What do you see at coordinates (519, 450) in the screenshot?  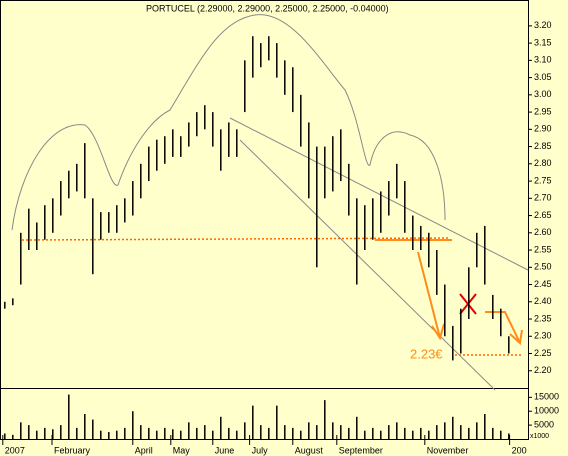 I see `x-tick-label: 200` at bounding box center [519, 450].